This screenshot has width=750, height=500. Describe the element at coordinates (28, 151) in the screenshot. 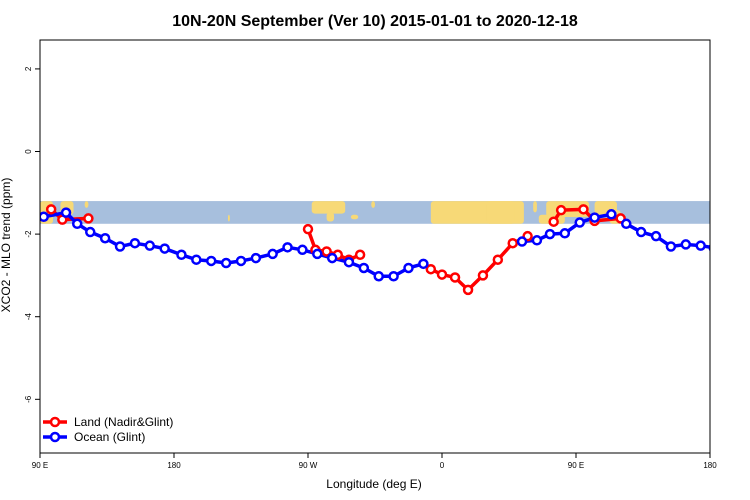

I see `y-tick-label: 0` at that location.